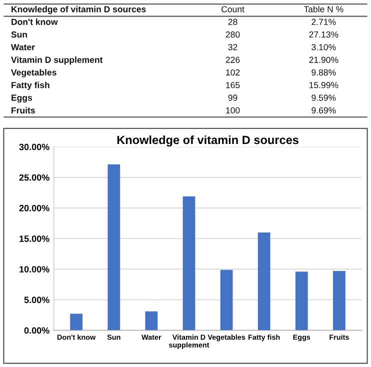 This screenshot has height=367, width=371. What do you see at coordinates (324, 110) in the screenshot?
I see `text: 9.69%` at bounding box center [324, 110].